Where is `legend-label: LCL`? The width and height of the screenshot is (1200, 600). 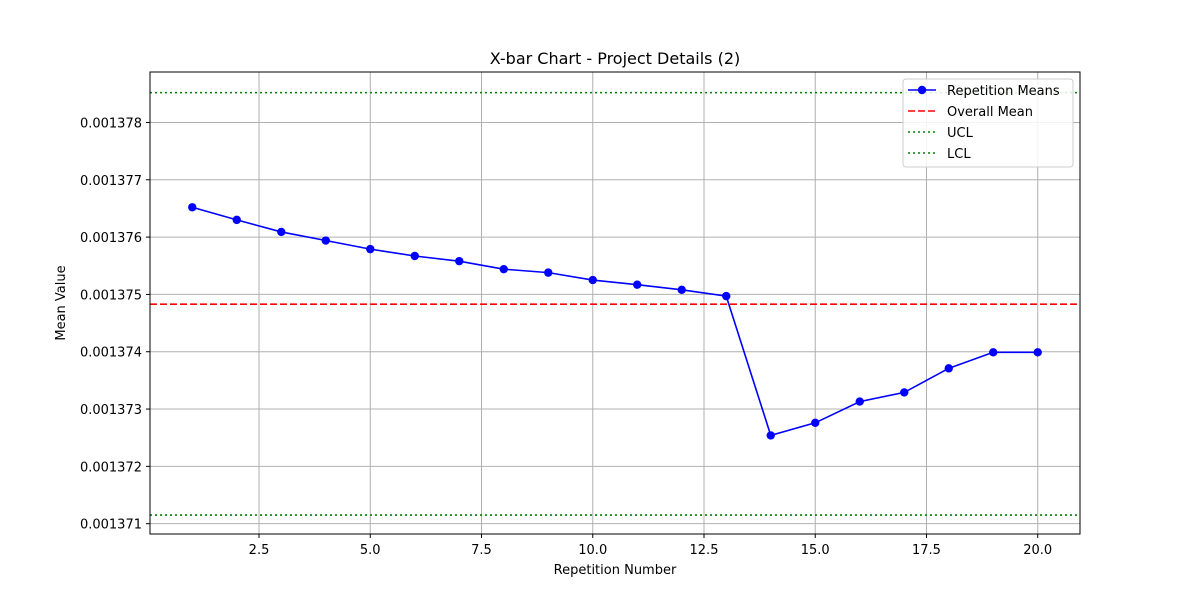
legend-label: LCL is located at coordinates (959, 154).